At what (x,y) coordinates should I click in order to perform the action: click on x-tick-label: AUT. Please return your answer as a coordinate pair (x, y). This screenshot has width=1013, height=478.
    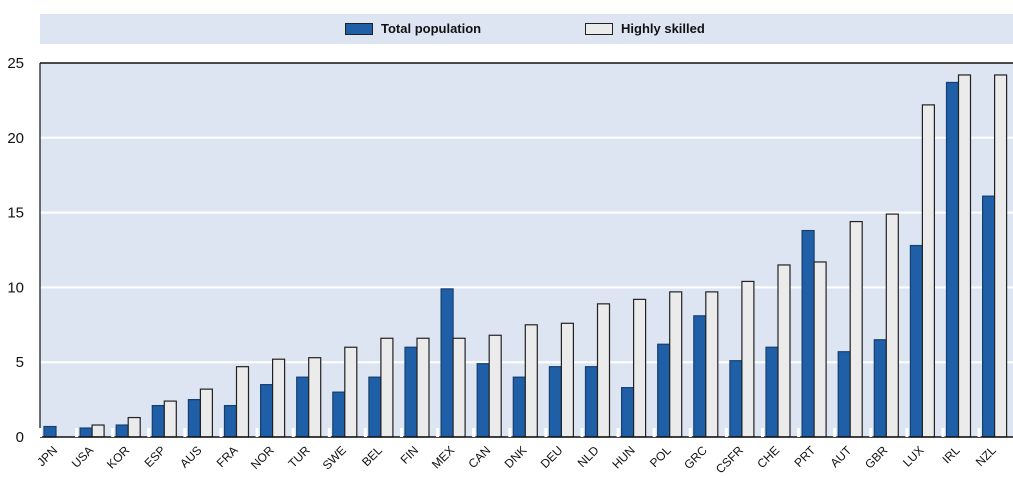
    Looking at the image, I should click on (840, 456).